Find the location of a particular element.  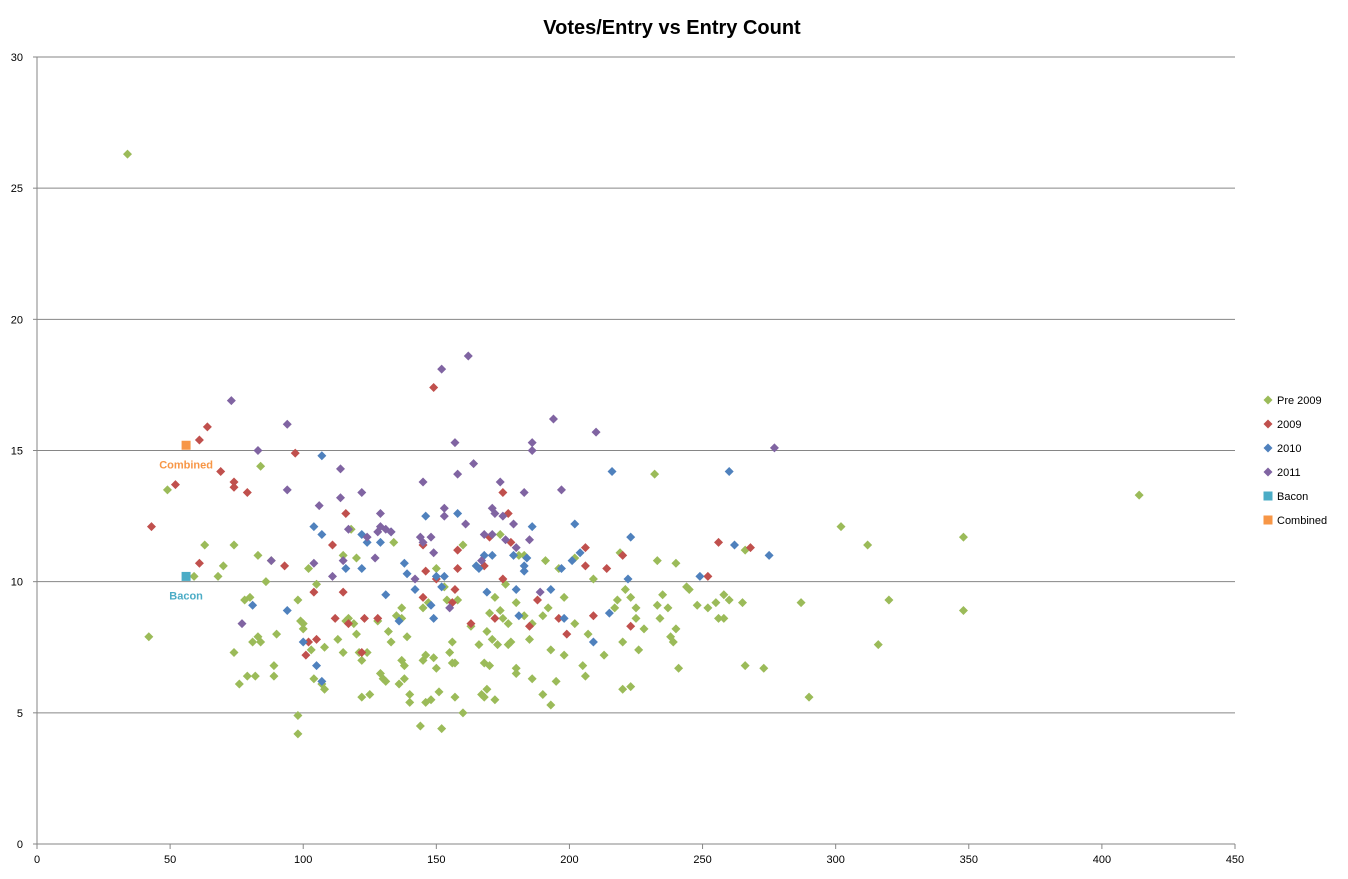

series-combined is located at coordinates (186, 445).